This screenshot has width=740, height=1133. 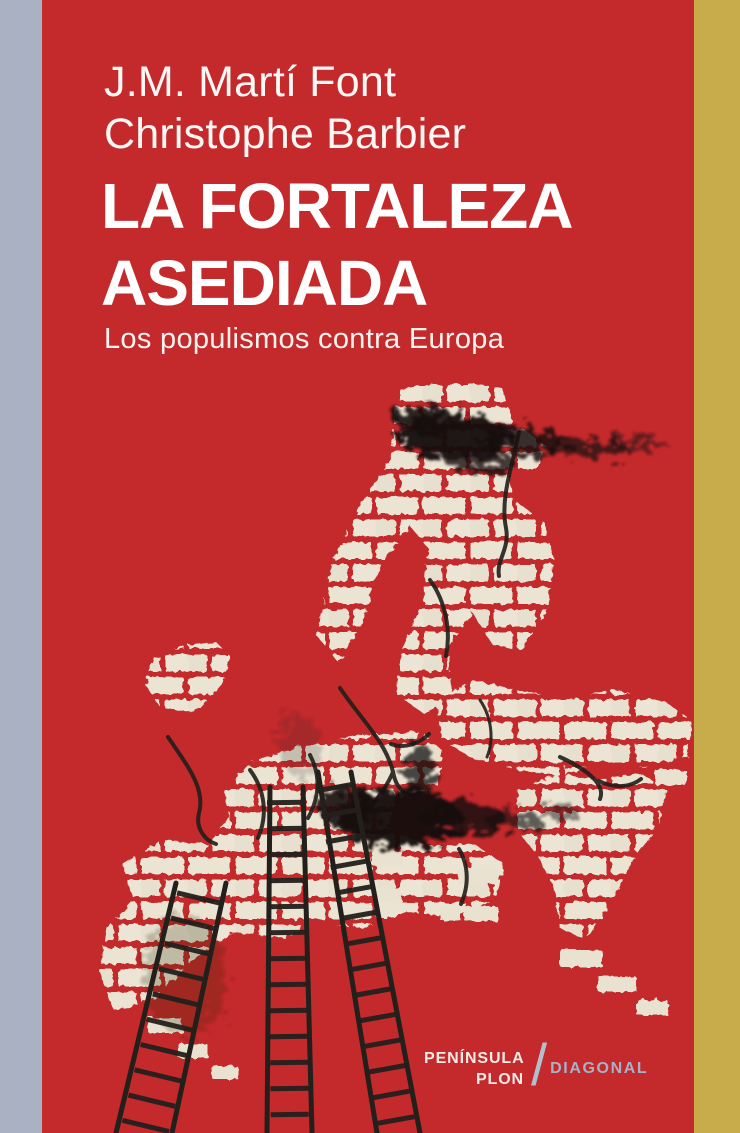 What do you see at coordinates (304, 339) in the screenshot?
I see `book-subtitle: Los populismos contra Europa` at bounding box center [304, 339].